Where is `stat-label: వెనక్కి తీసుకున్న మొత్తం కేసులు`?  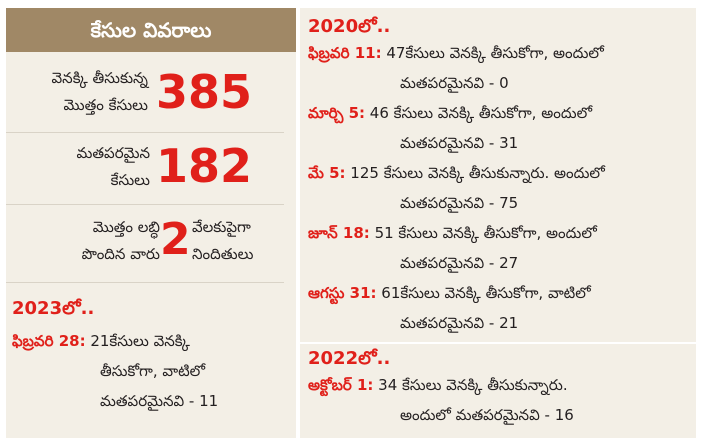 stat-label: వెనక్కి తీసుకున్న మొత్తం కేసులు is located at coordinates (100, 92).